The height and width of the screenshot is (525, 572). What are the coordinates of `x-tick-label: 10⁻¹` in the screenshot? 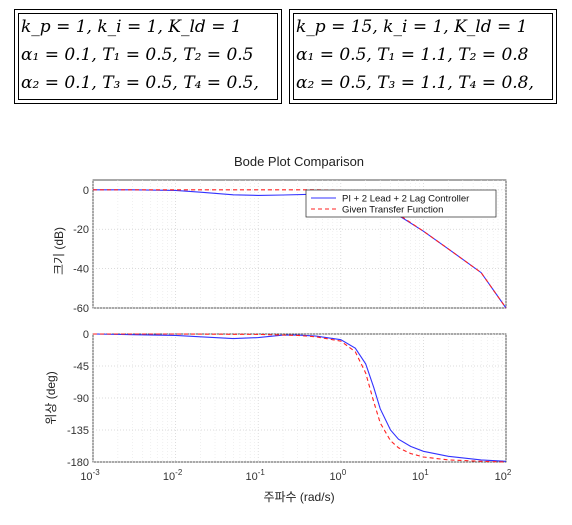 It's located at (256, 475).